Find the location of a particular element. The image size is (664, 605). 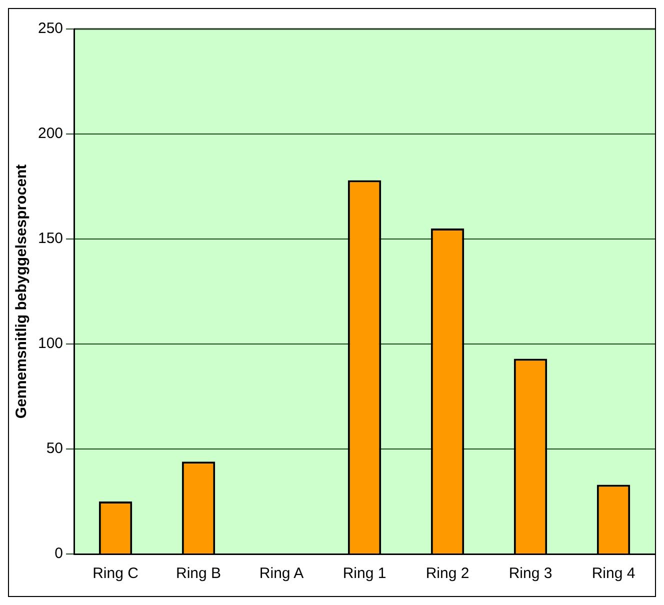

y-tick-label: 50 is located at coordinates (55, 449).